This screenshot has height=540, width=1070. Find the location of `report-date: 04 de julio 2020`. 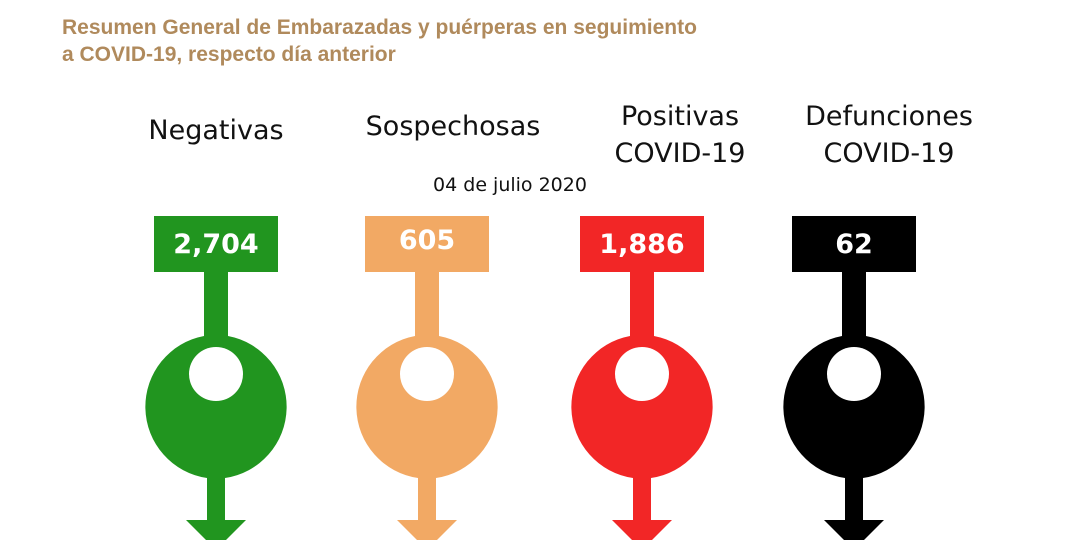

report-date: 04 de julio 2020 is located at coordinates (510, 185).